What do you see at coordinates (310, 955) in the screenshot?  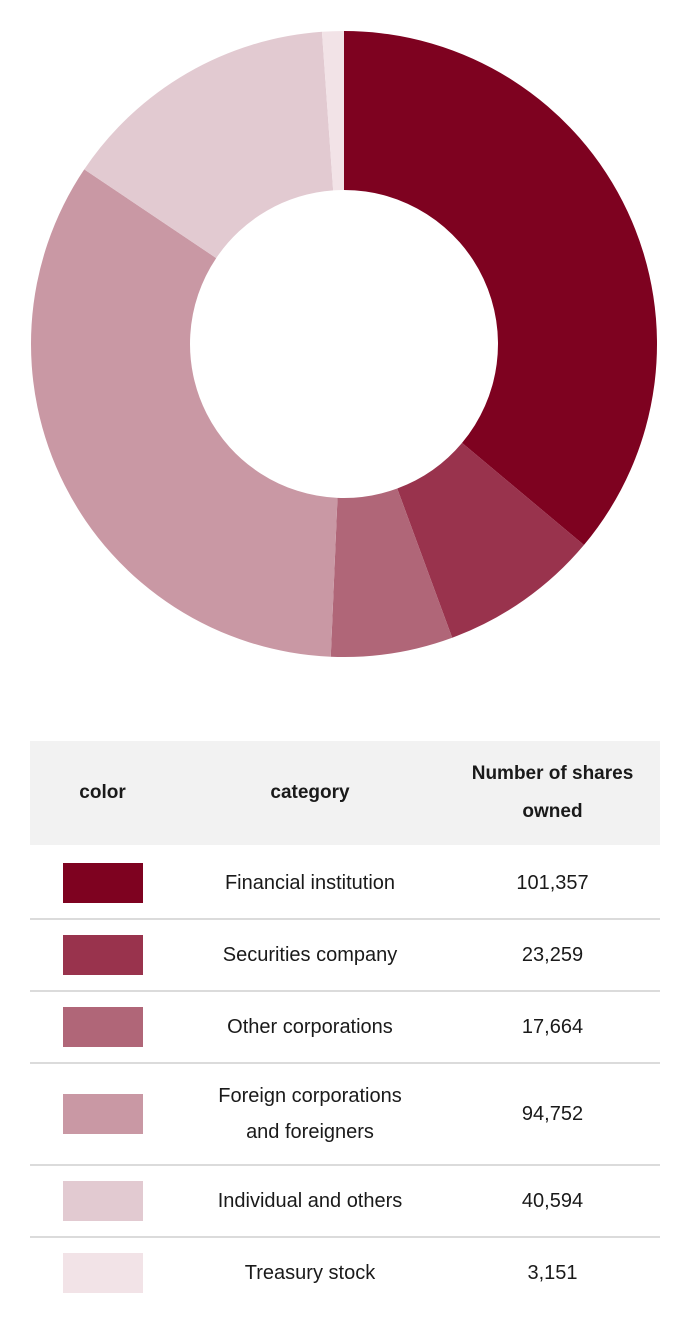 I see `category-cell: Securities company` at bounding box center [310, 955].